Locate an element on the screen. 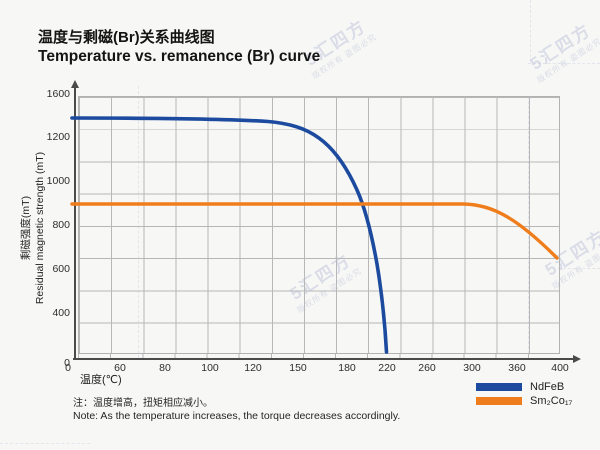 The width and height of the screenshot is (600, 450). x-axis-arrow-icon is located at coordinates (577, 359).